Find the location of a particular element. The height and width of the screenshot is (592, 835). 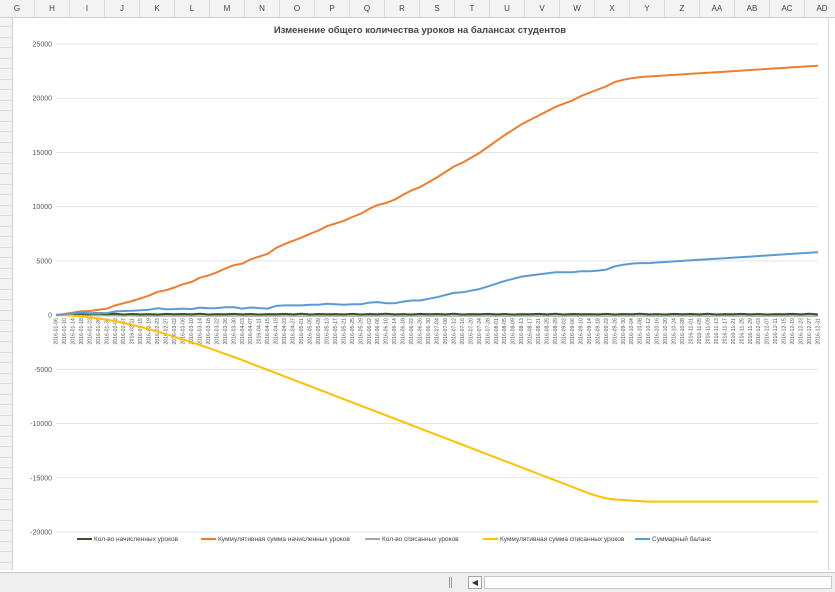

column-header-q: Q is located at coordinates (367, 8).